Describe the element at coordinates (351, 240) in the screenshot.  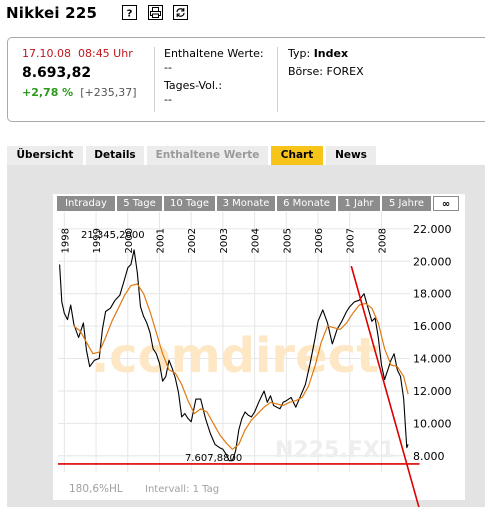
I see `x-tick-label: 2007` at that location.